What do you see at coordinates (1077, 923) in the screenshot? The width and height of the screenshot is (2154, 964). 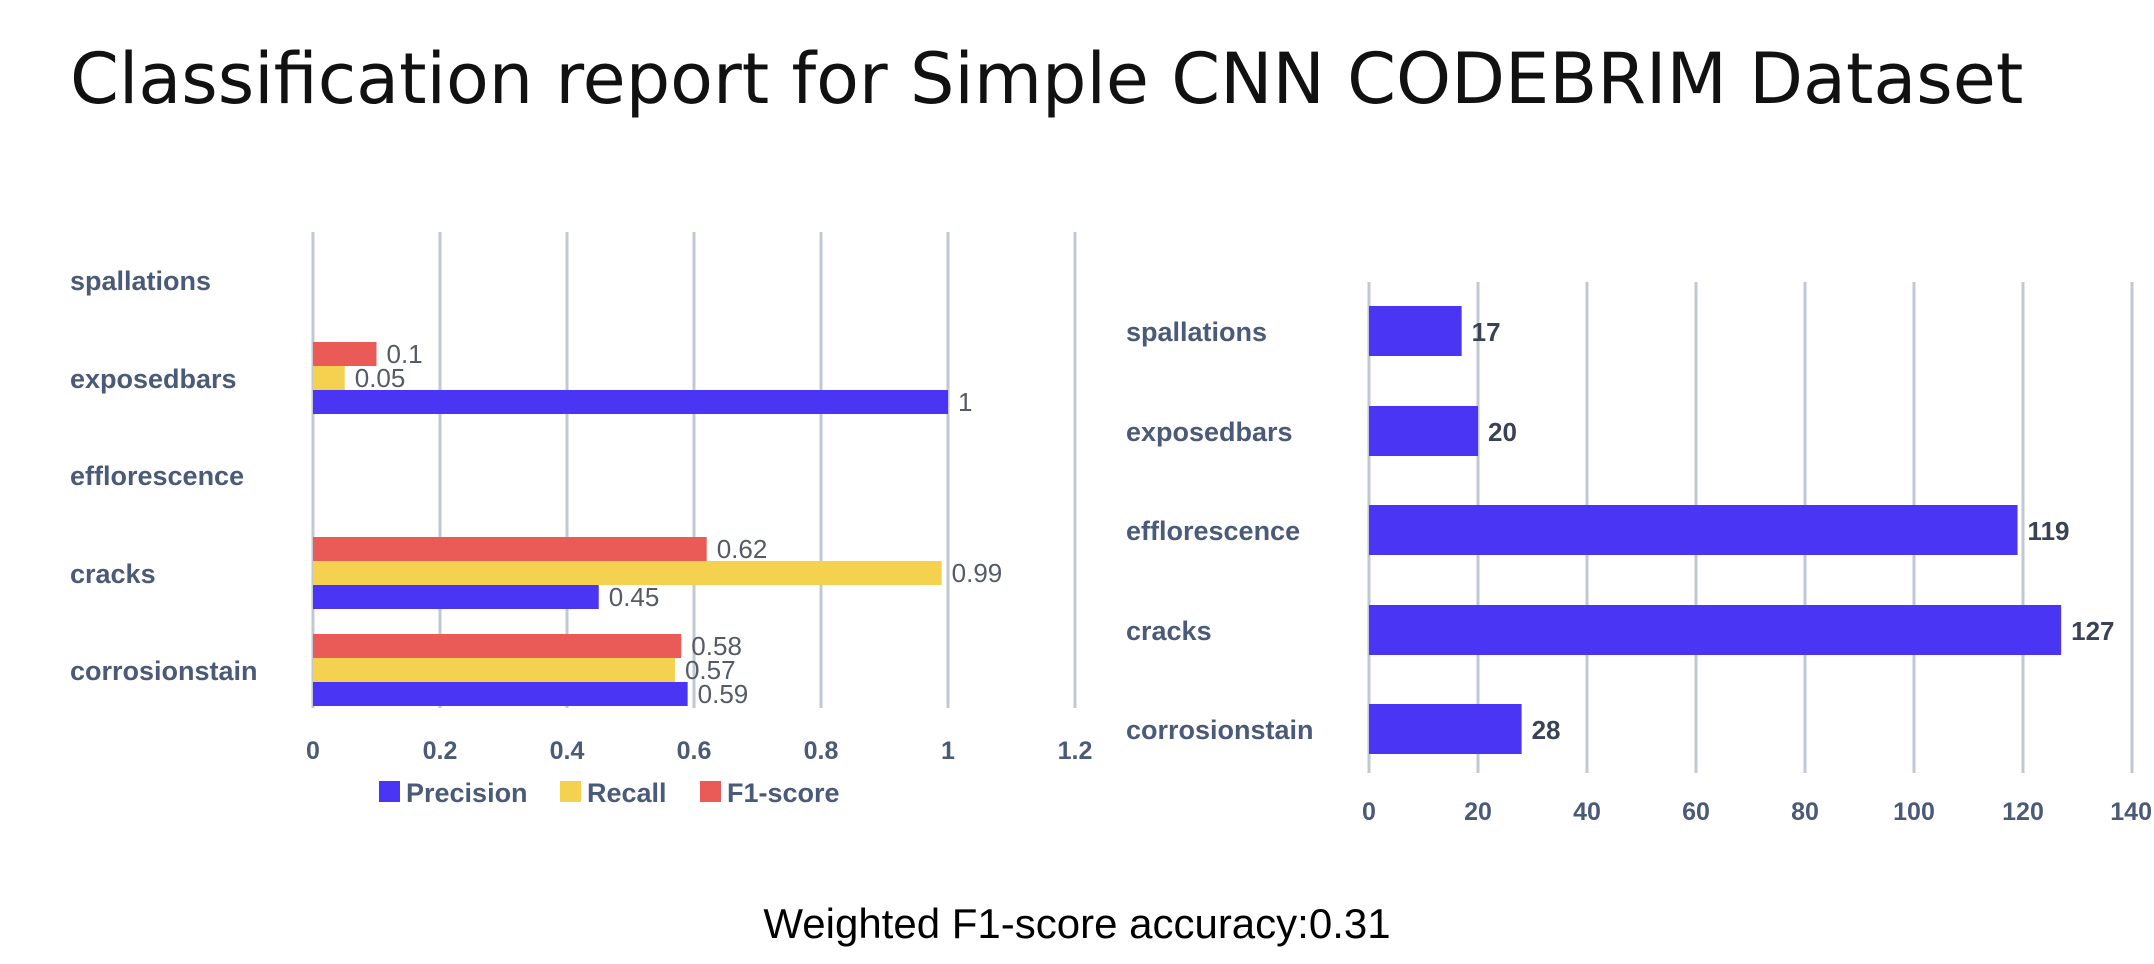 I see `weighted-f1-note: Weighted F1-score accuracy:0.31` at bounding box center [1077, 923].